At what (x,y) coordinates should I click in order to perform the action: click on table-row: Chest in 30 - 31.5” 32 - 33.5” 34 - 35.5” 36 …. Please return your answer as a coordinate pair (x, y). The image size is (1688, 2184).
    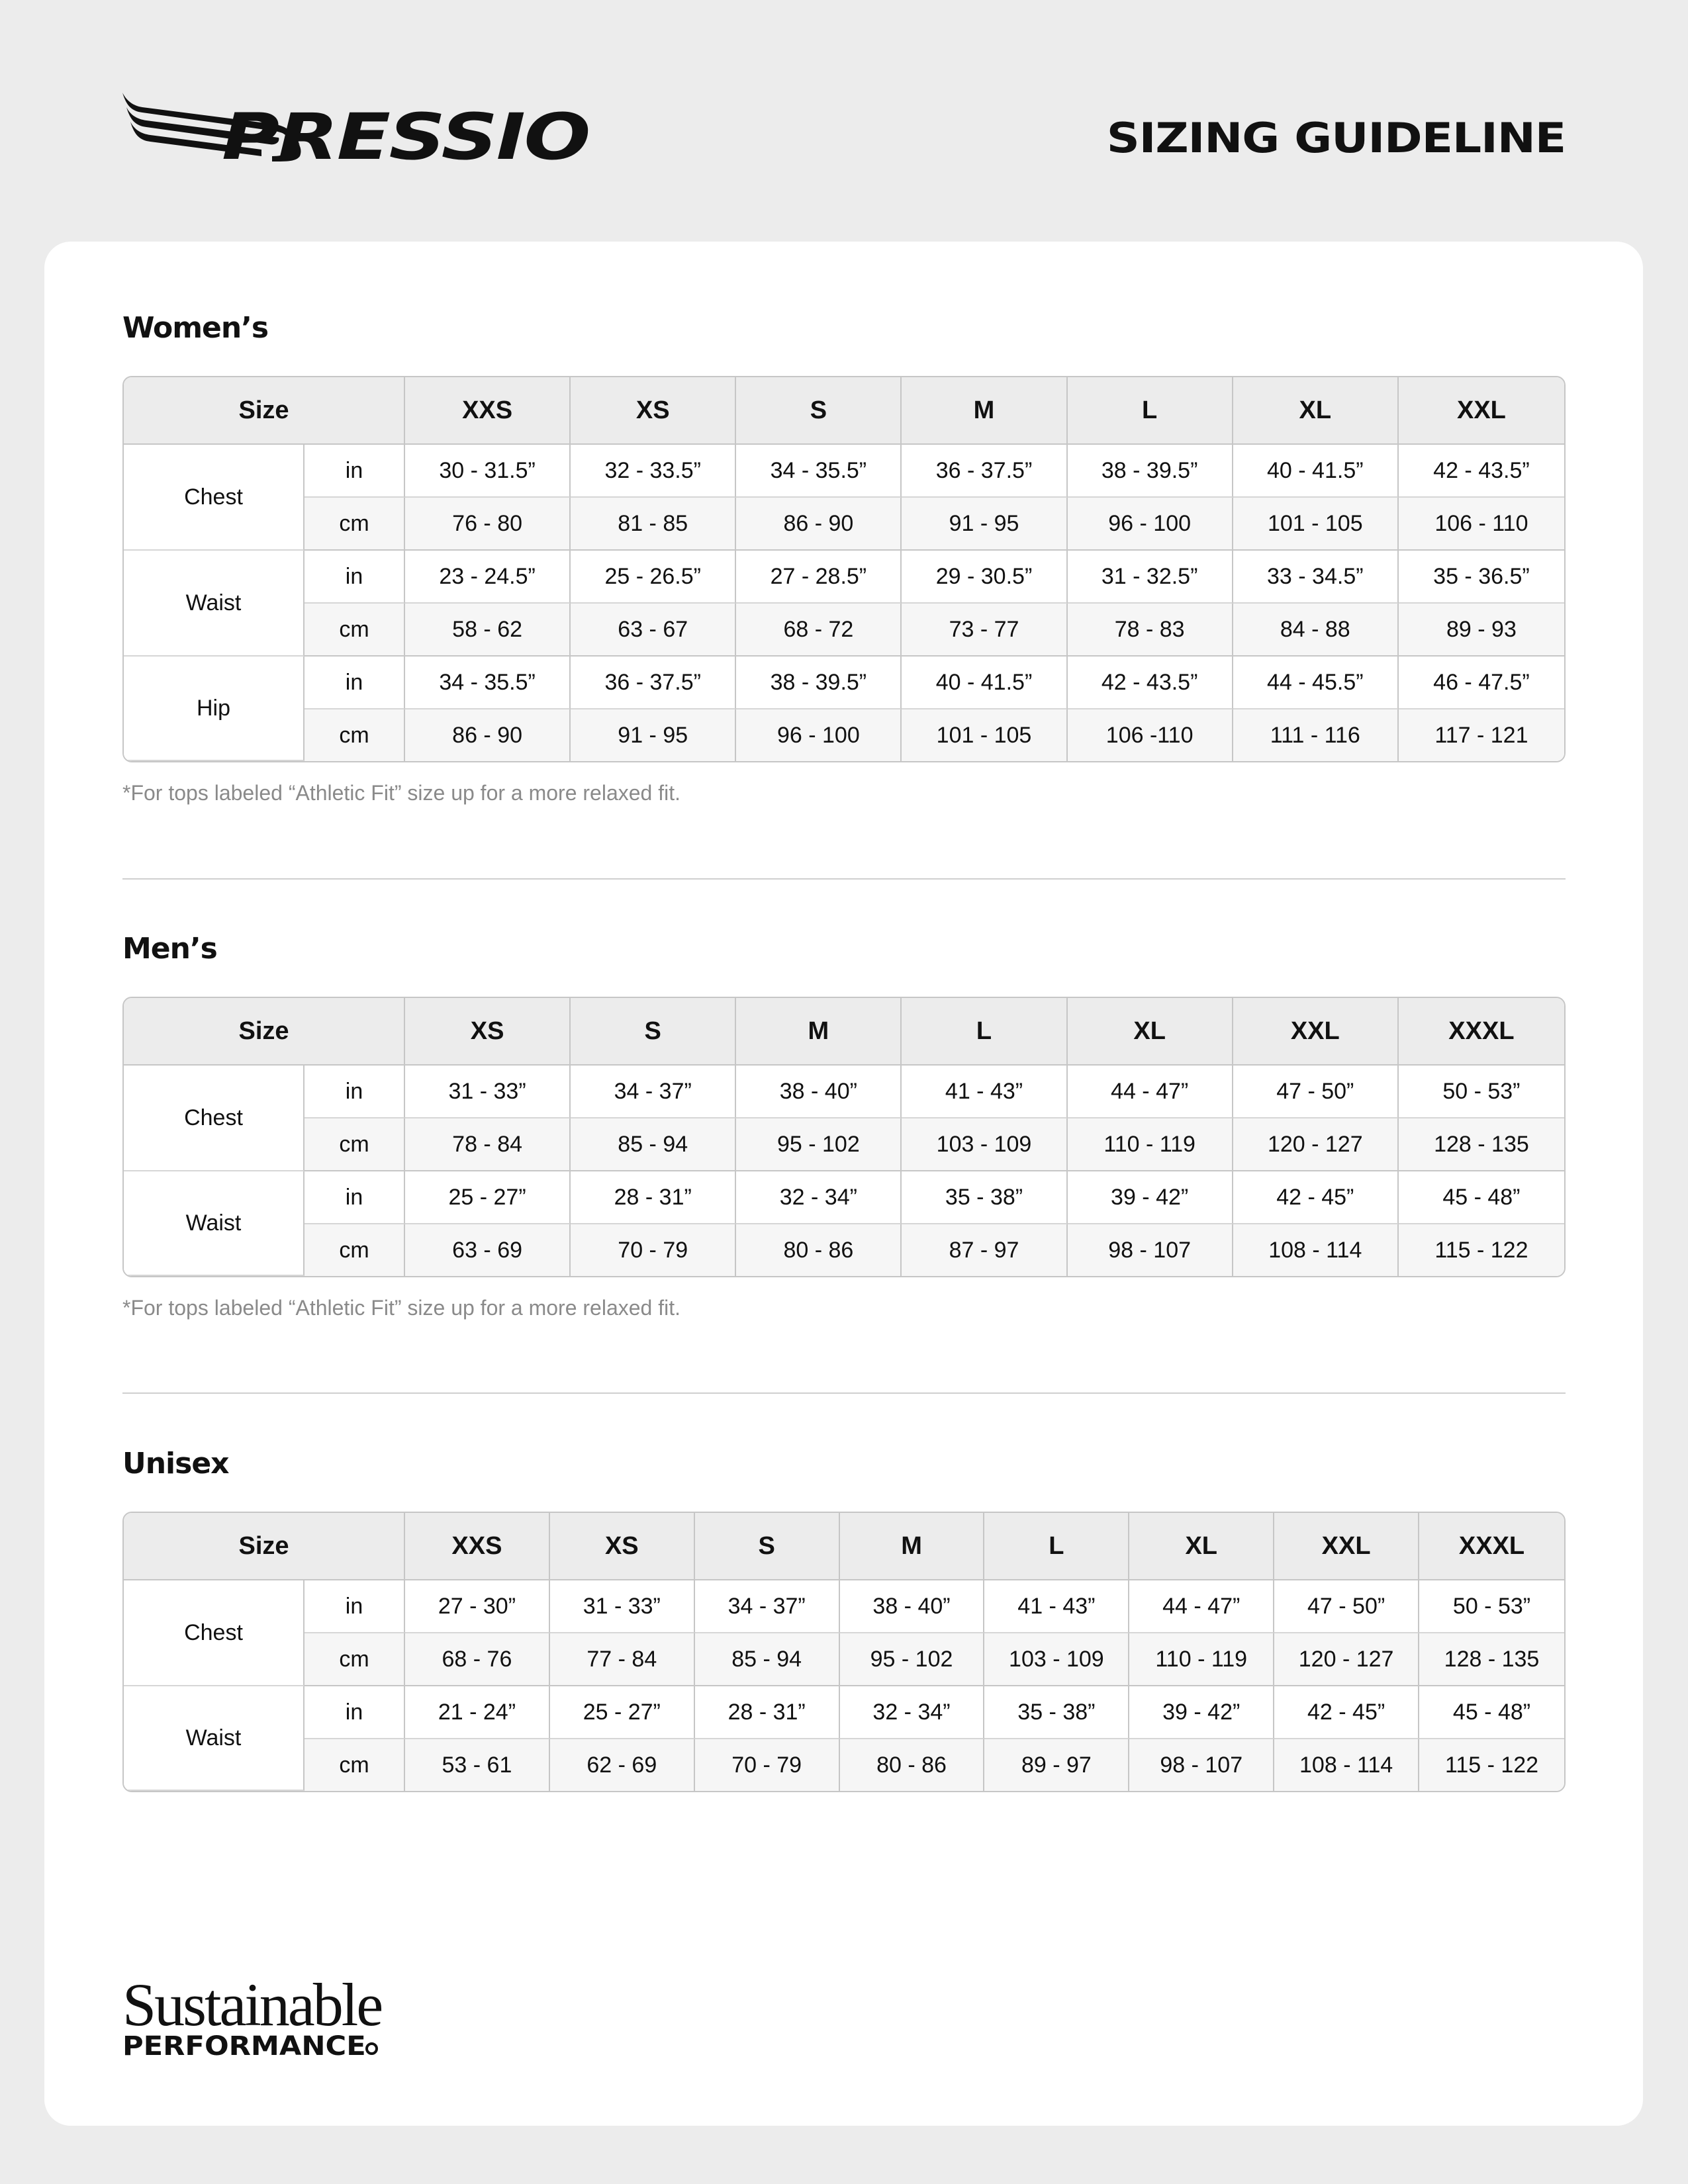
    Looking at the image, I should click on (844, 498).